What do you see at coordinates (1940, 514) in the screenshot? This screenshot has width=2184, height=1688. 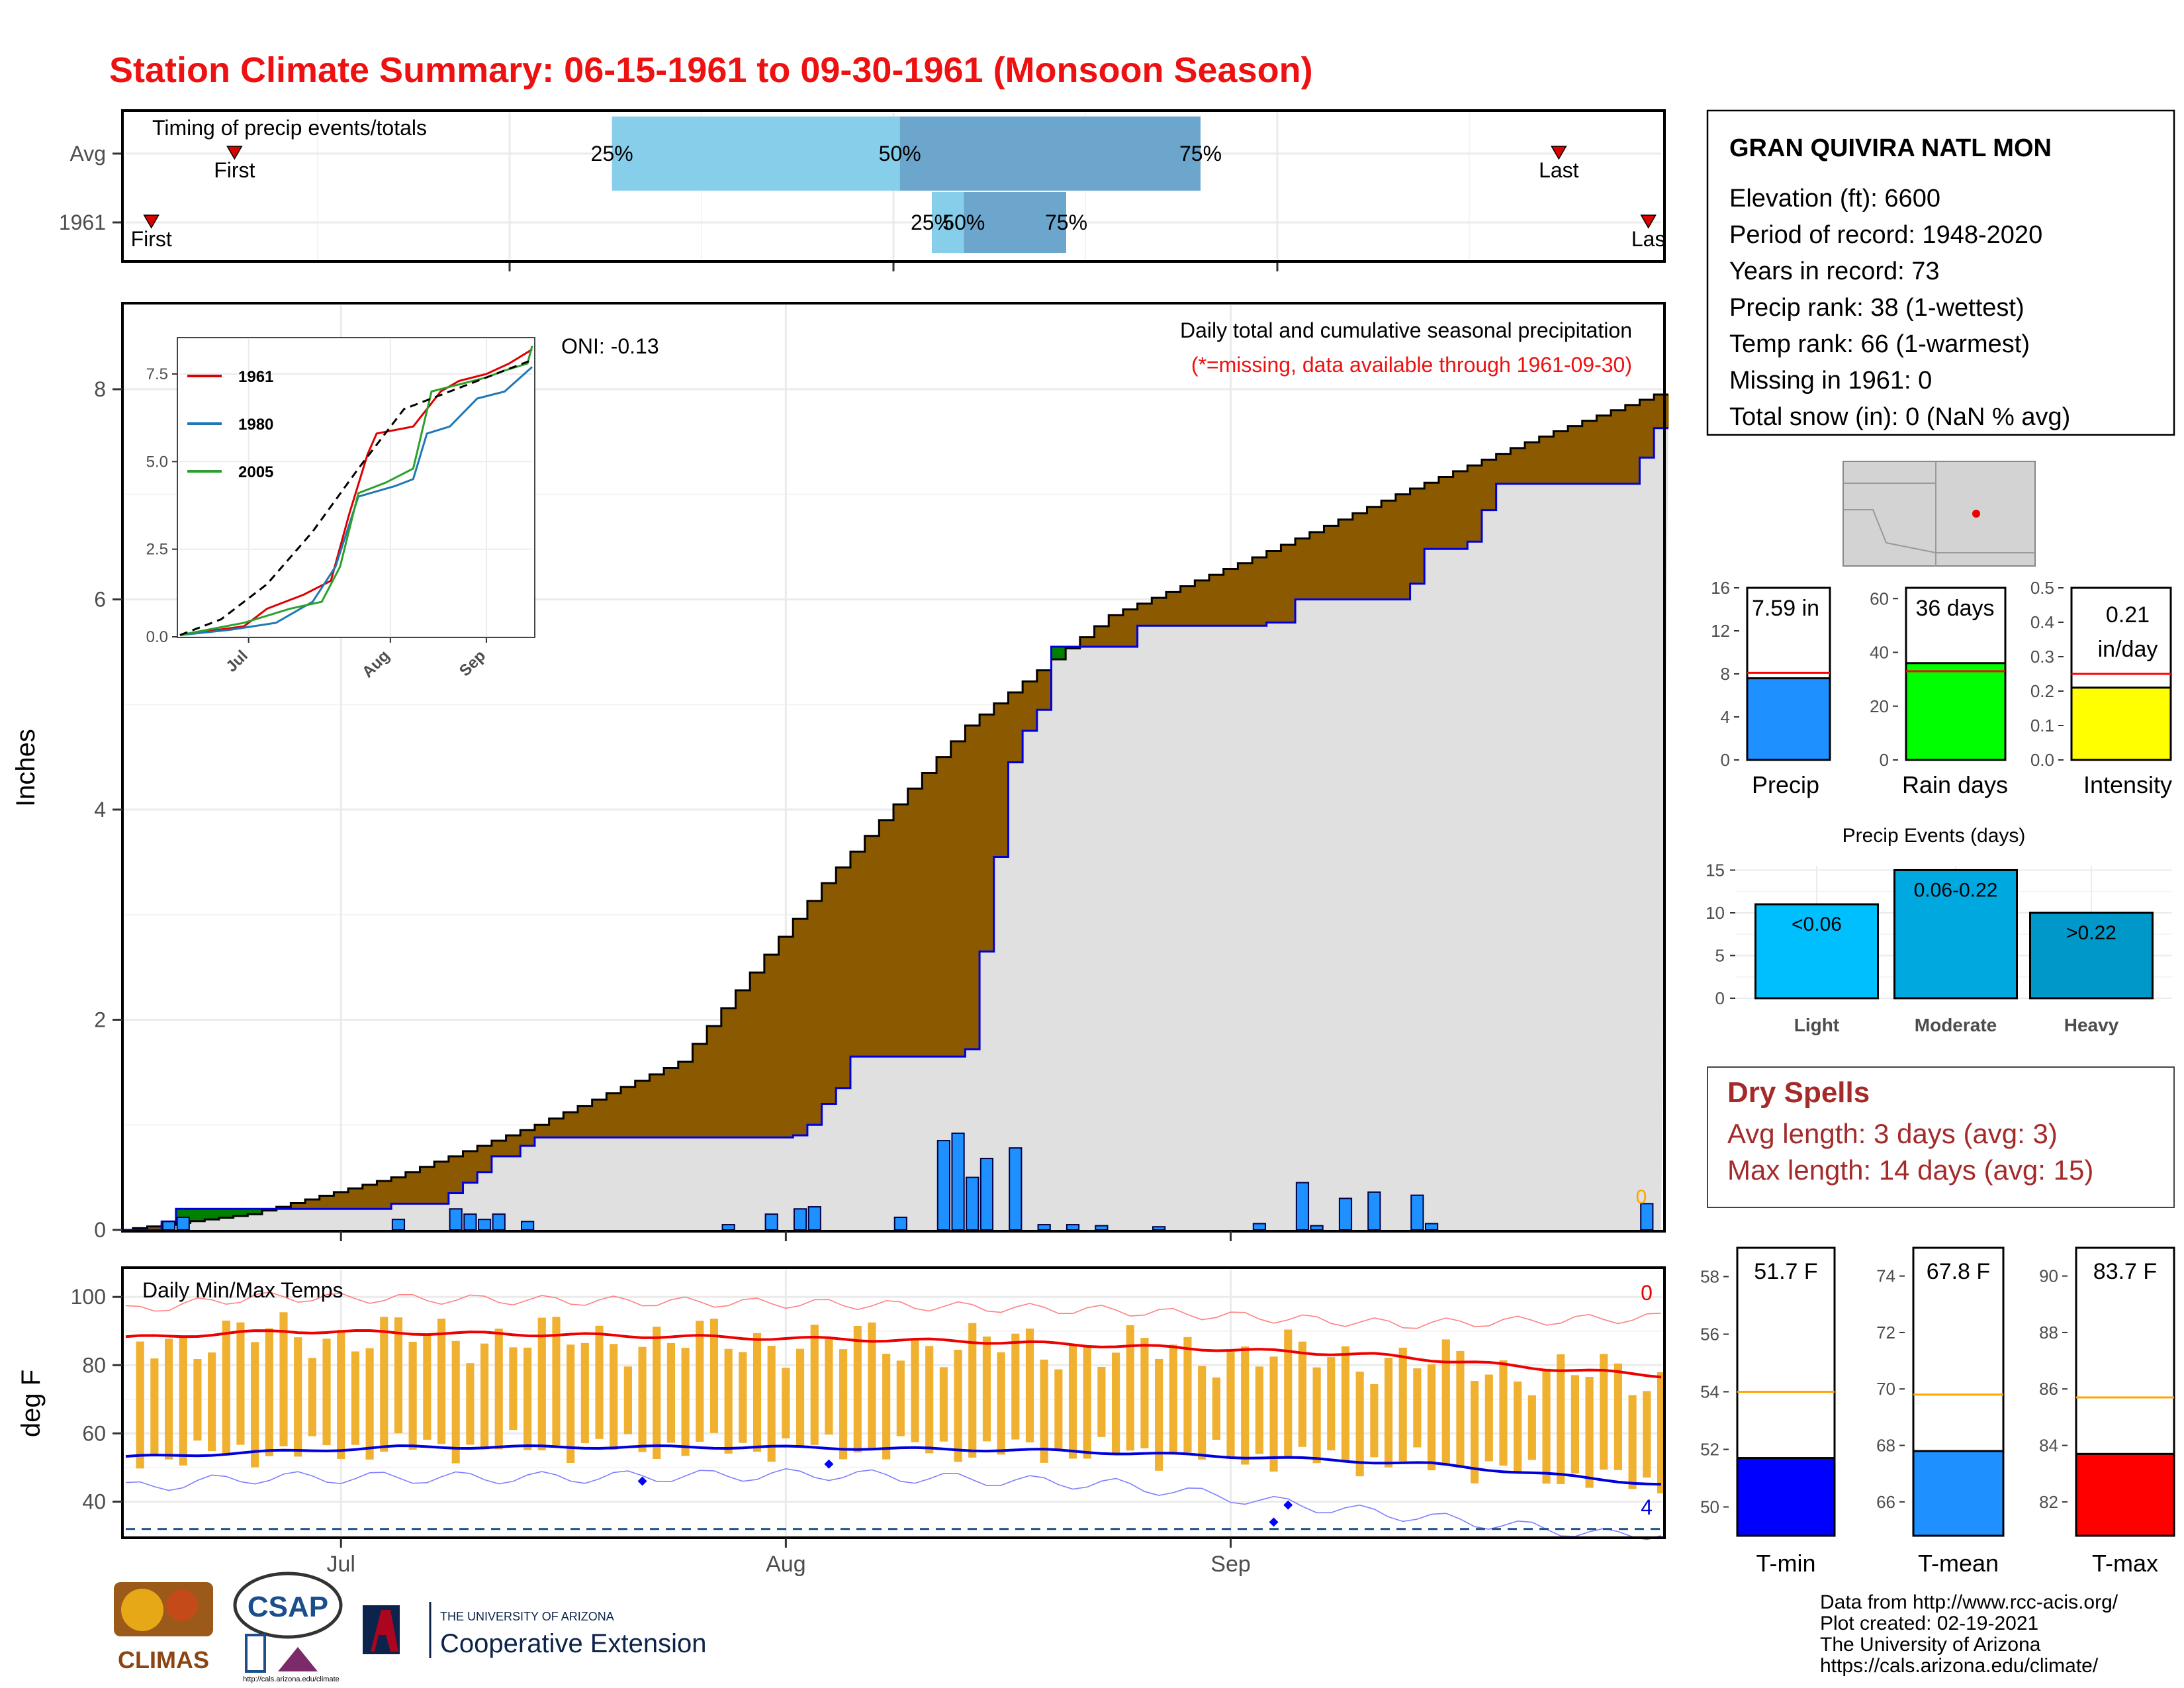 I see `location-map` at bounding box center [1940, 514].